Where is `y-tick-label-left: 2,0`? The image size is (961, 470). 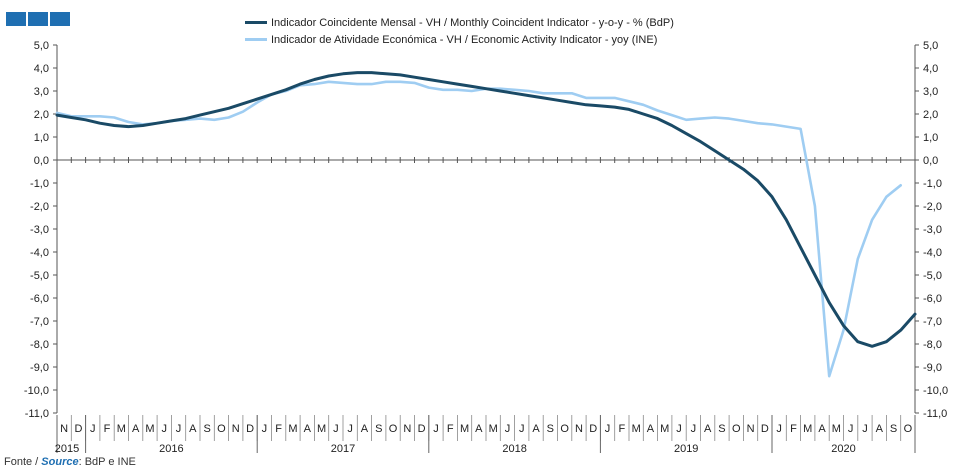 y-tick-label-left: 2,0 is located at coordinates (41, 115).